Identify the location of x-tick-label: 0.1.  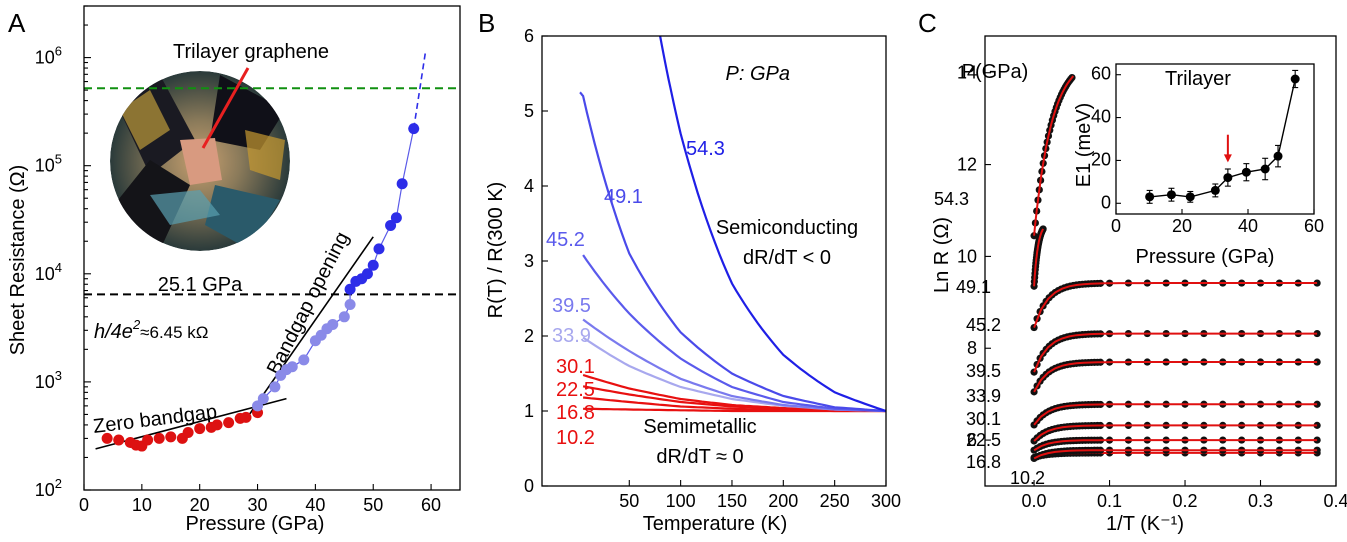
(1109, 501).